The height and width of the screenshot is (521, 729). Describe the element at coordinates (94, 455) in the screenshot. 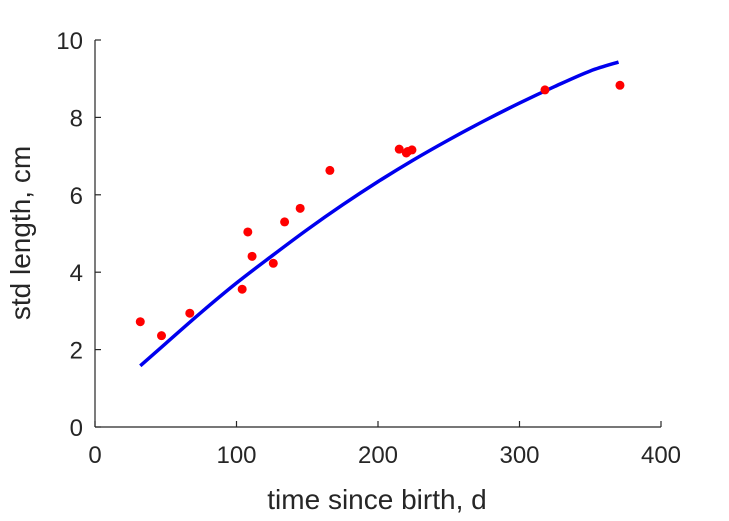

I see `x-tick-label: 0` at that location.